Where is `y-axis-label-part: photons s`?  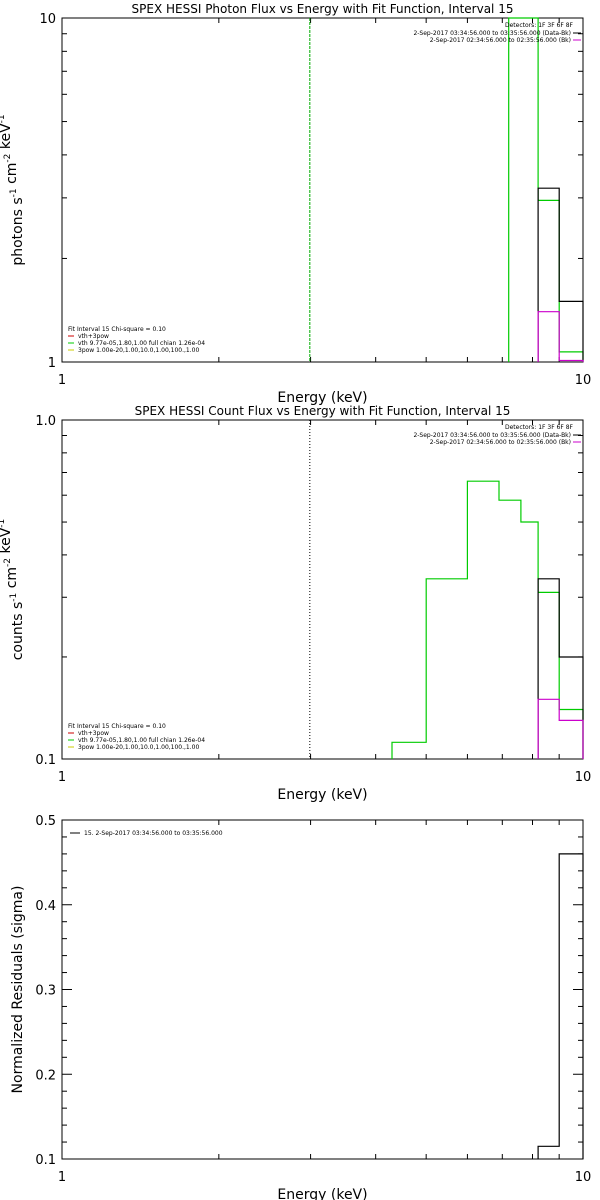 y-axis-label-part: photons s is located at coordinates (18, 231).